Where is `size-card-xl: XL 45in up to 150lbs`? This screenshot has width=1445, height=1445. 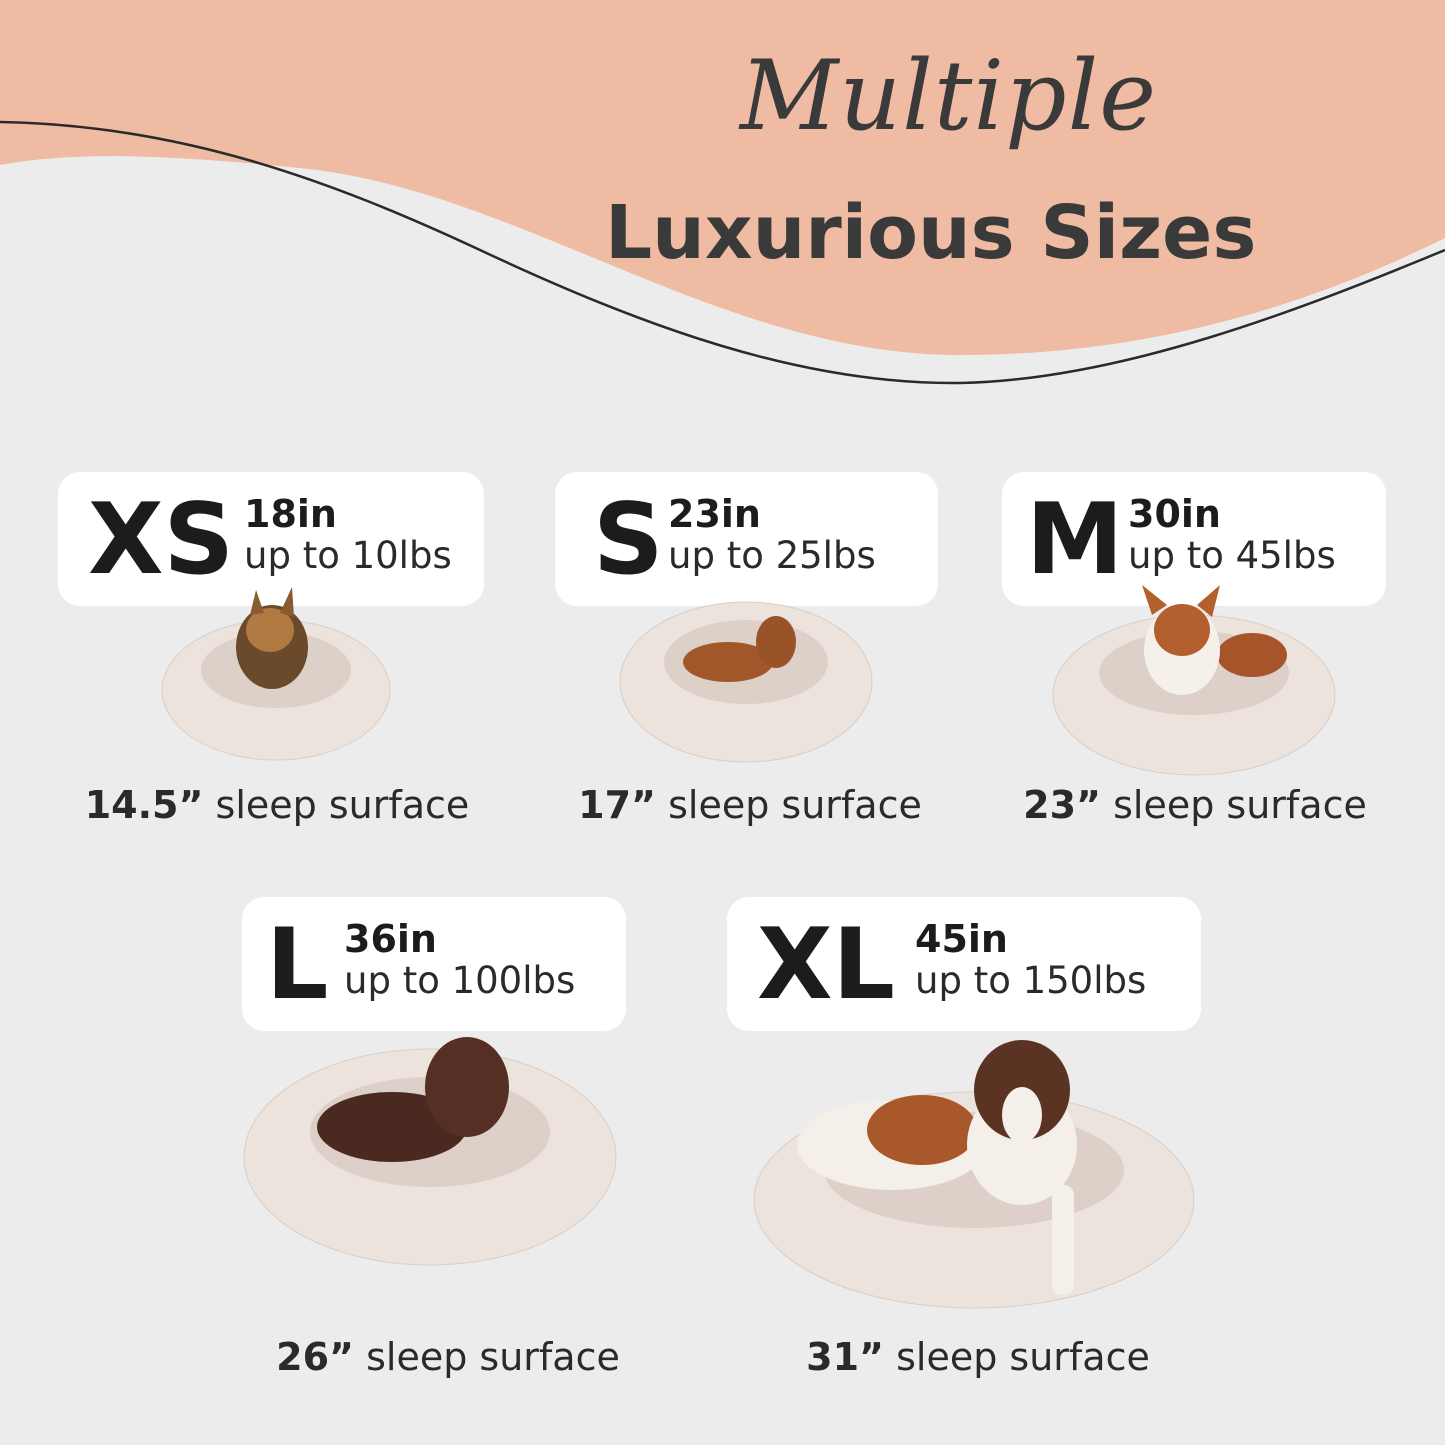
size-card-xl: XL 45in up to 150lbs is located at coordinates (964, 964).